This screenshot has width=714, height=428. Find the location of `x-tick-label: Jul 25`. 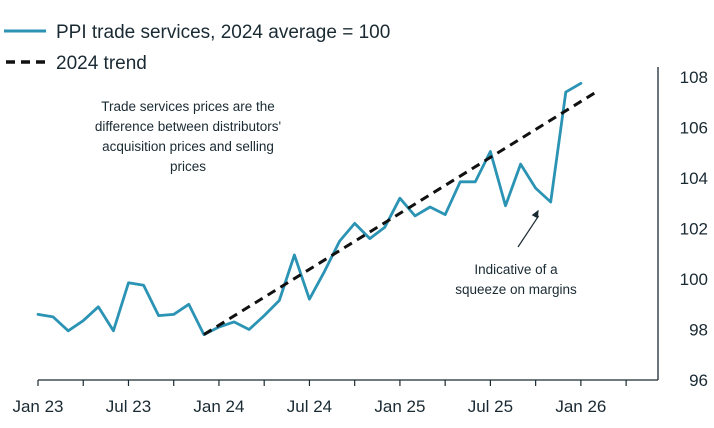

x-tick-label: Jul 25 is located at coordinates (490, 406).